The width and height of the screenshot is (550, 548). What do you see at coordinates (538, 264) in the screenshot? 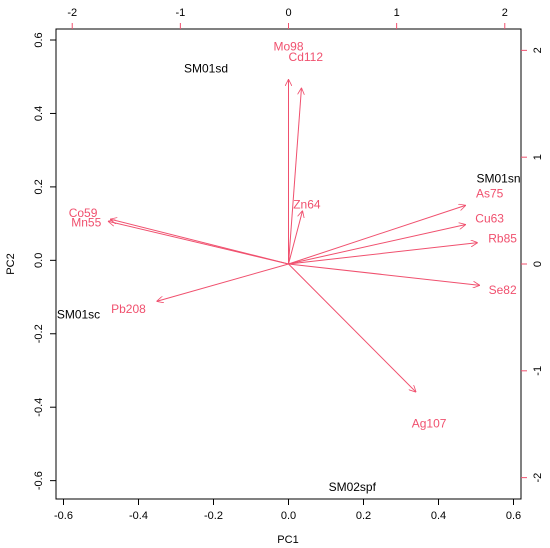
I see `right-tick-label: 0` at bounding box center [538, 264].